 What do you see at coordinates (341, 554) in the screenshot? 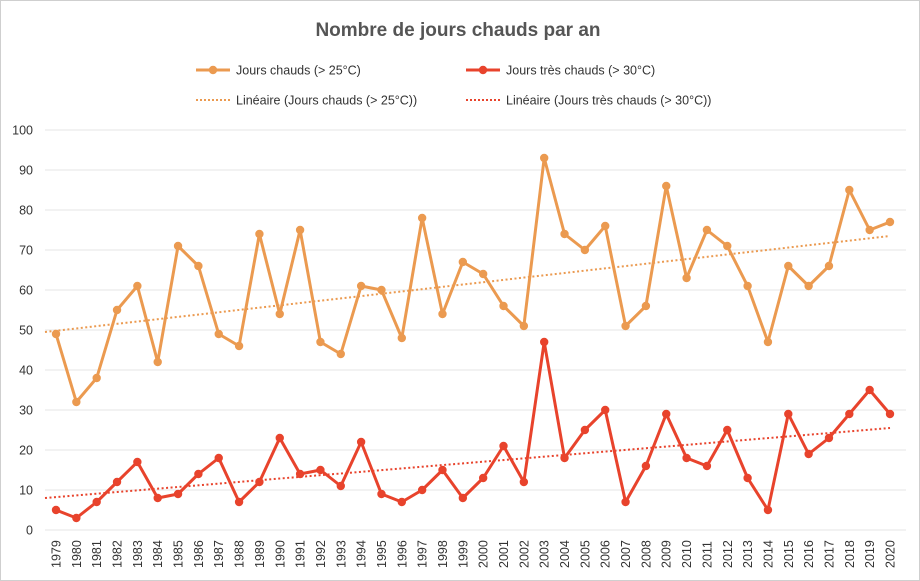
I see `x-tick-label: 1993` at bounding box center [341, 554].